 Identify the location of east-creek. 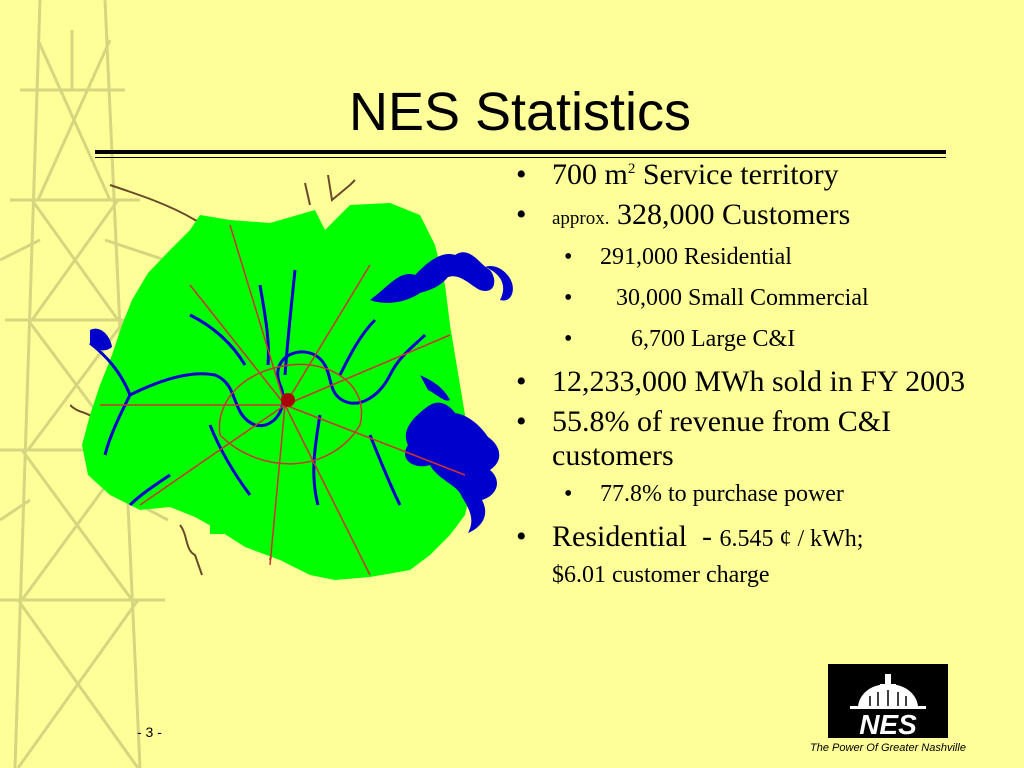
(435, 388).